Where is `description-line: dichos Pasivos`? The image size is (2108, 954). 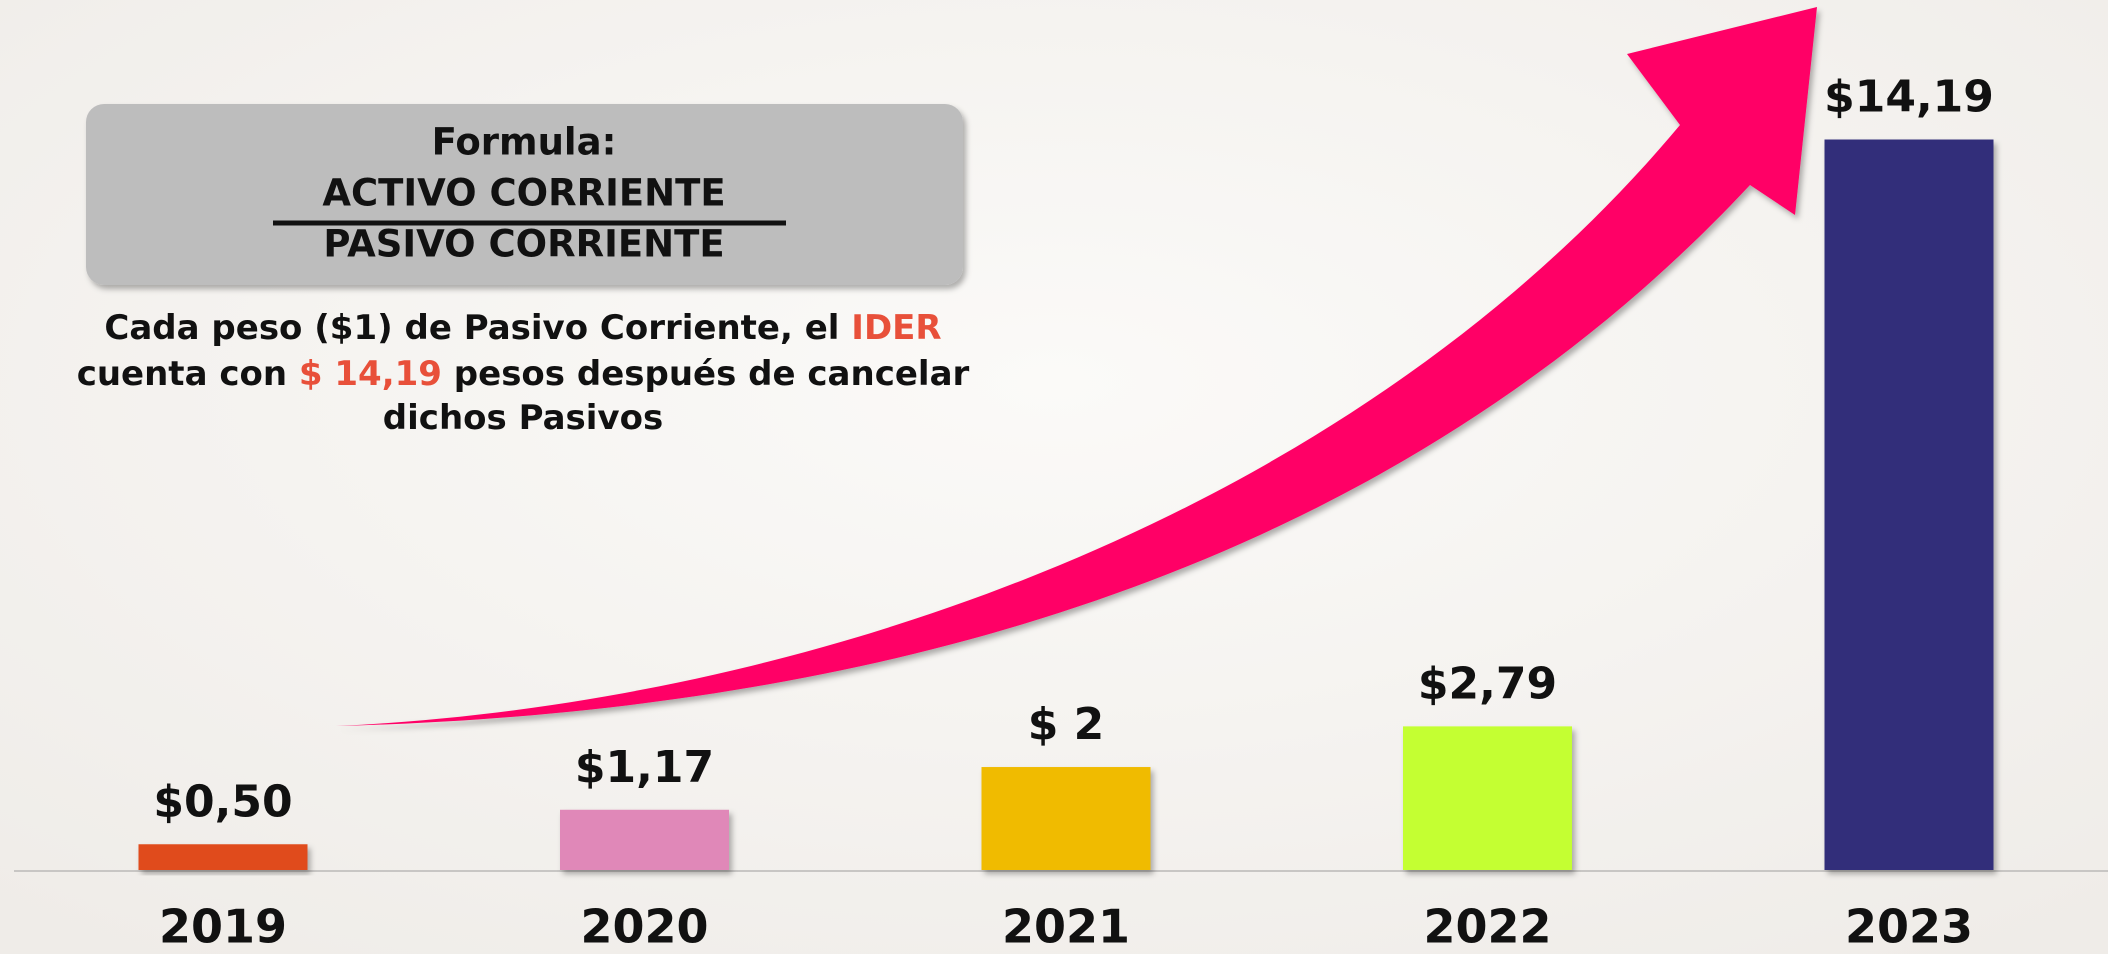 description-line: dichos Pasivos is located at coordinates (523, 418).